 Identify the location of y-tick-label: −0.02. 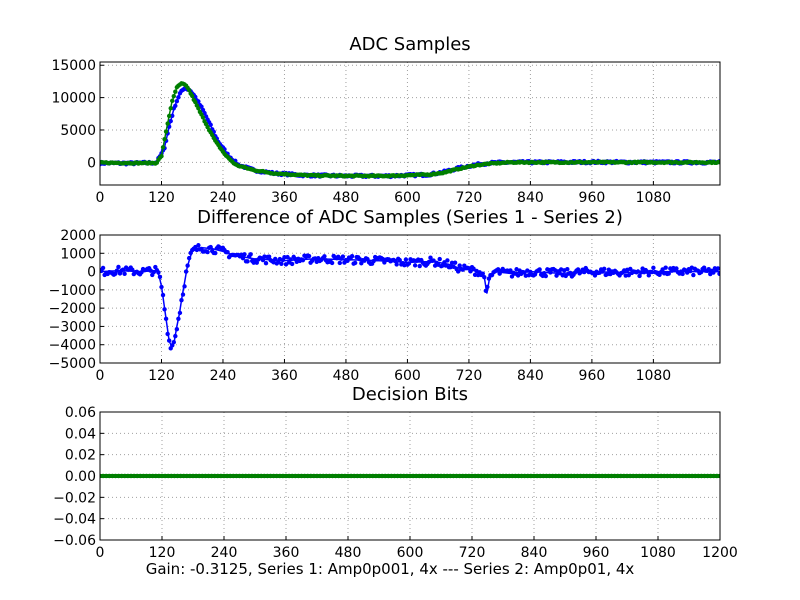
(74, 498).